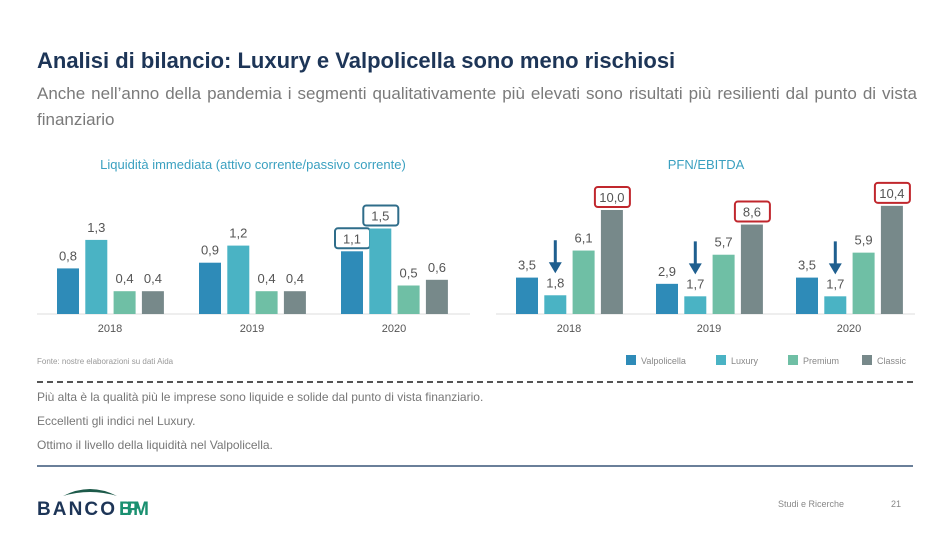 This screenshot has width=950, height=547. Describe the element at coordinates (892, 361) in the screenshot. I see `legend-label: Classic` at that location.